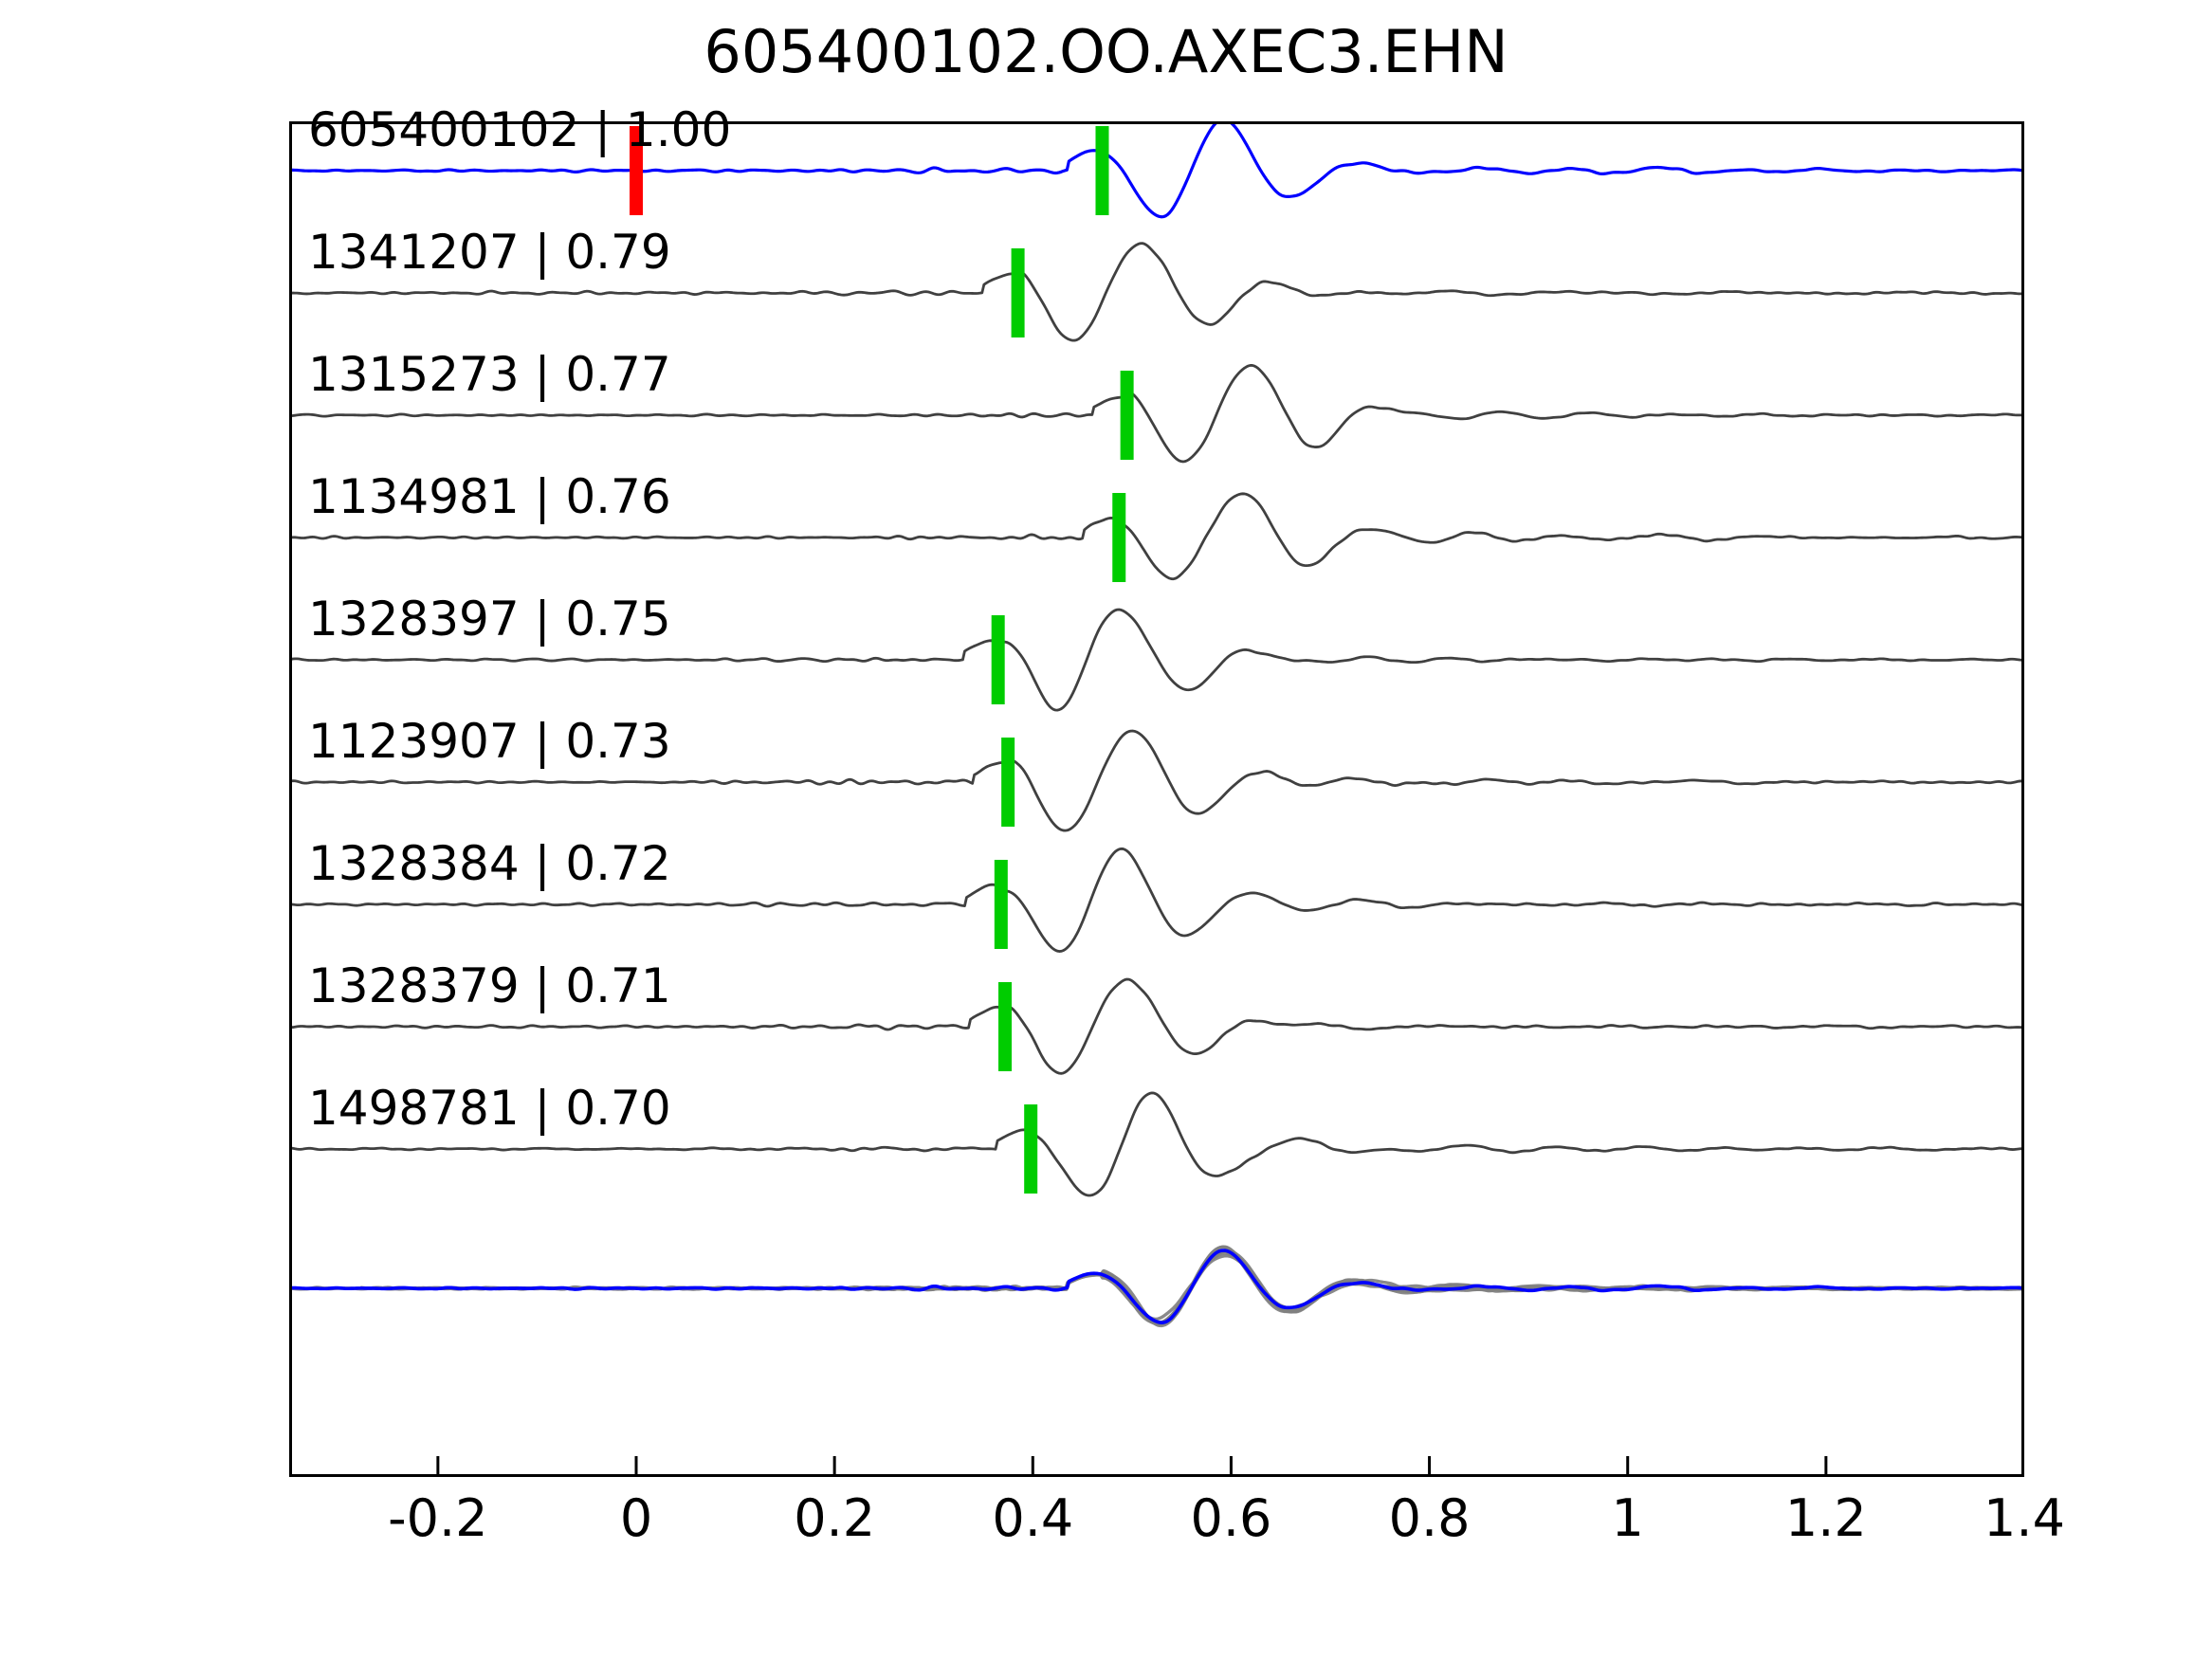 The image size is (2212, 1659). I want to click on x-tick-label: 0.4, so click(1033, 1518).